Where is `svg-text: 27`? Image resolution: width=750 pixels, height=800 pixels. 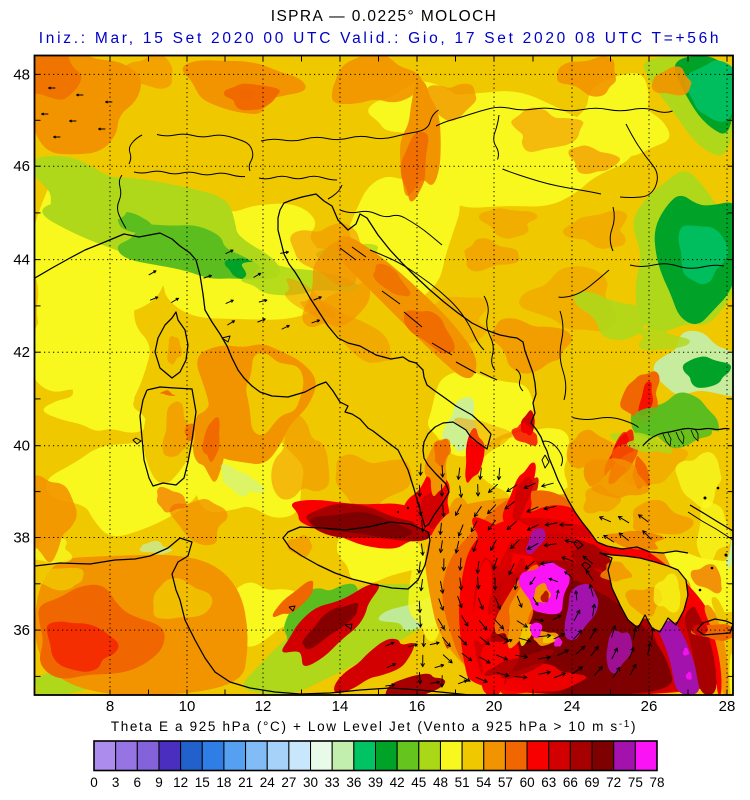
svg-text: 27 is located at coordinates (288, 782).